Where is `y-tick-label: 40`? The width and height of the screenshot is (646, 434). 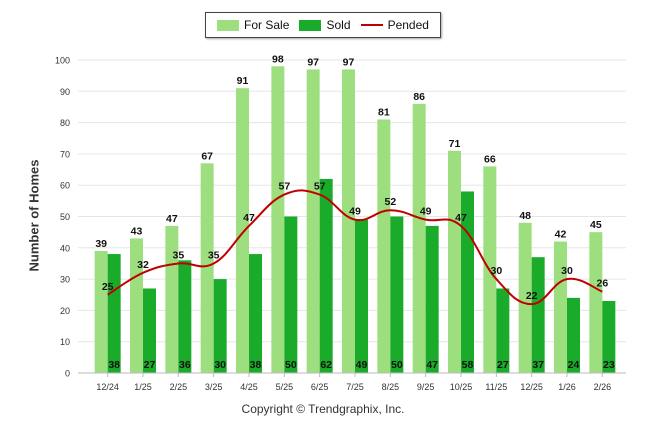
y-tick-label: 40 is located at coordinates (65, 248).